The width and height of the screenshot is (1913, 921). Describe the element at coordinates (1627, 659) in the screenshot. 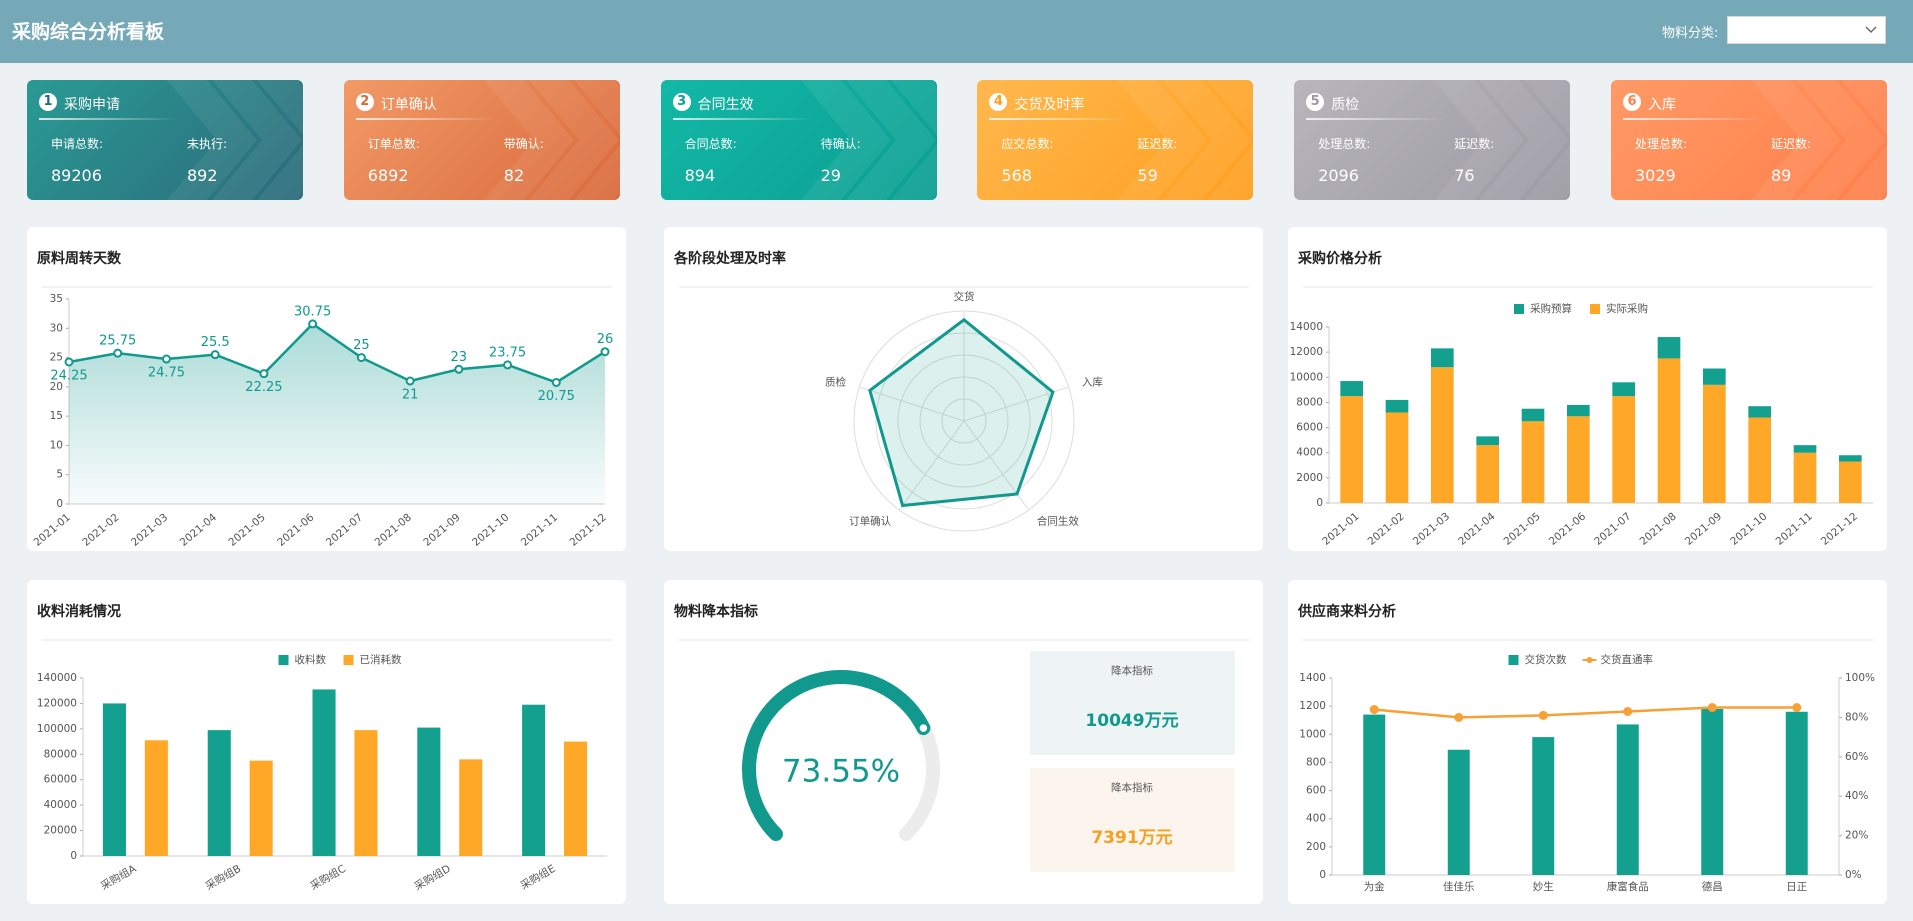

I see `legend-label: 交货直通率` at that location.